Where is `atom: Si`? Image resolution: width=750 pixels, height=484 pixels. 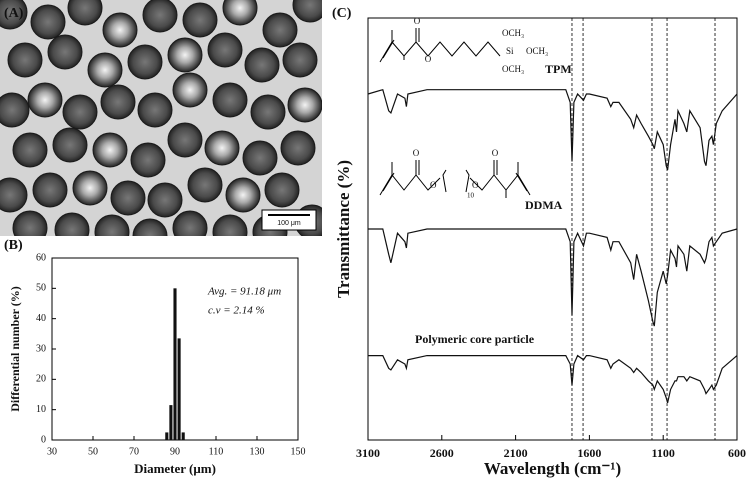
atom: Si is located at coordinates (510, 51).